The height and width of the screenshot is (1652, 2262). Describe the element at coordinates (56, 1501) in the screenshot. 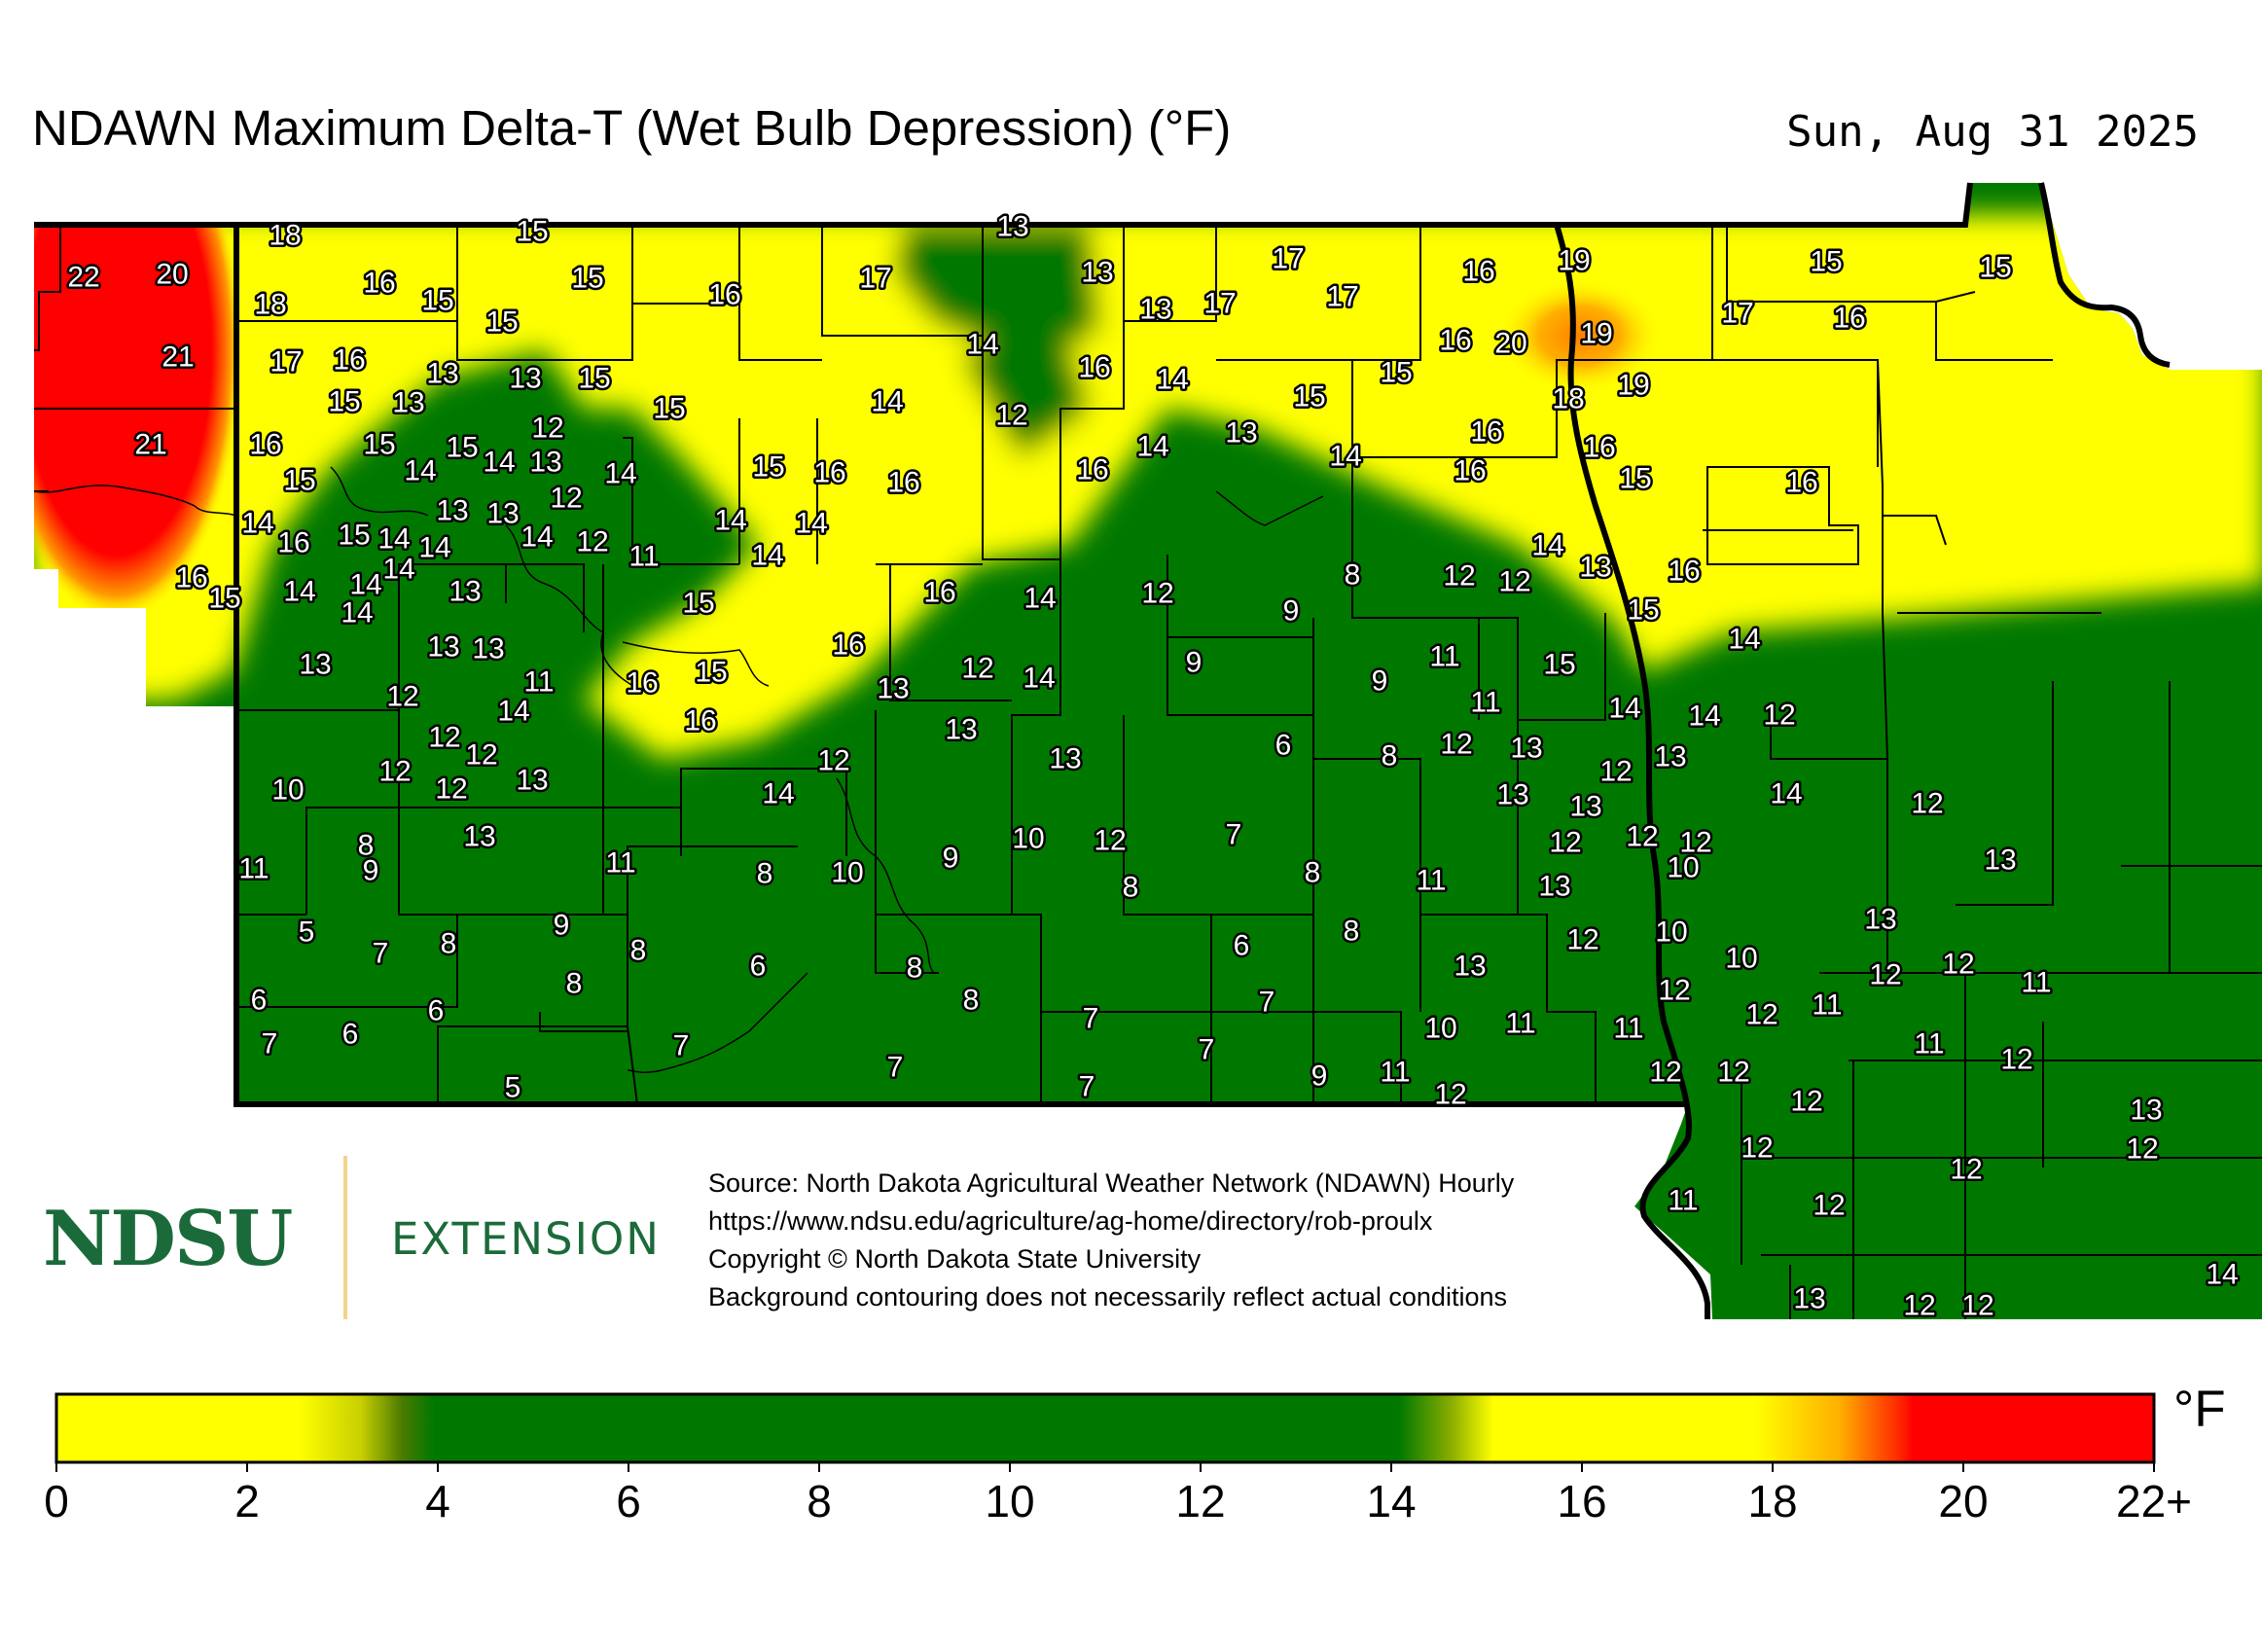

I see `colorbar-tick-label: 0` at that location.